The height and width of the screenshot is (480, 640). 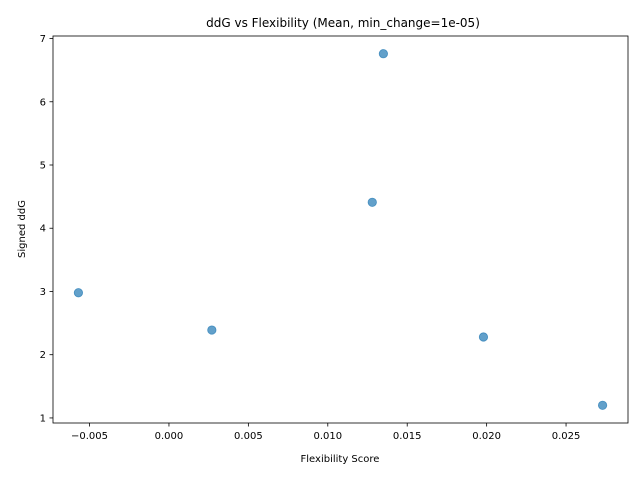 What do you see at coordinates (43, 166) in the screenshot?
I see `y-tick-label: 5` at bounding box center [43, 166].